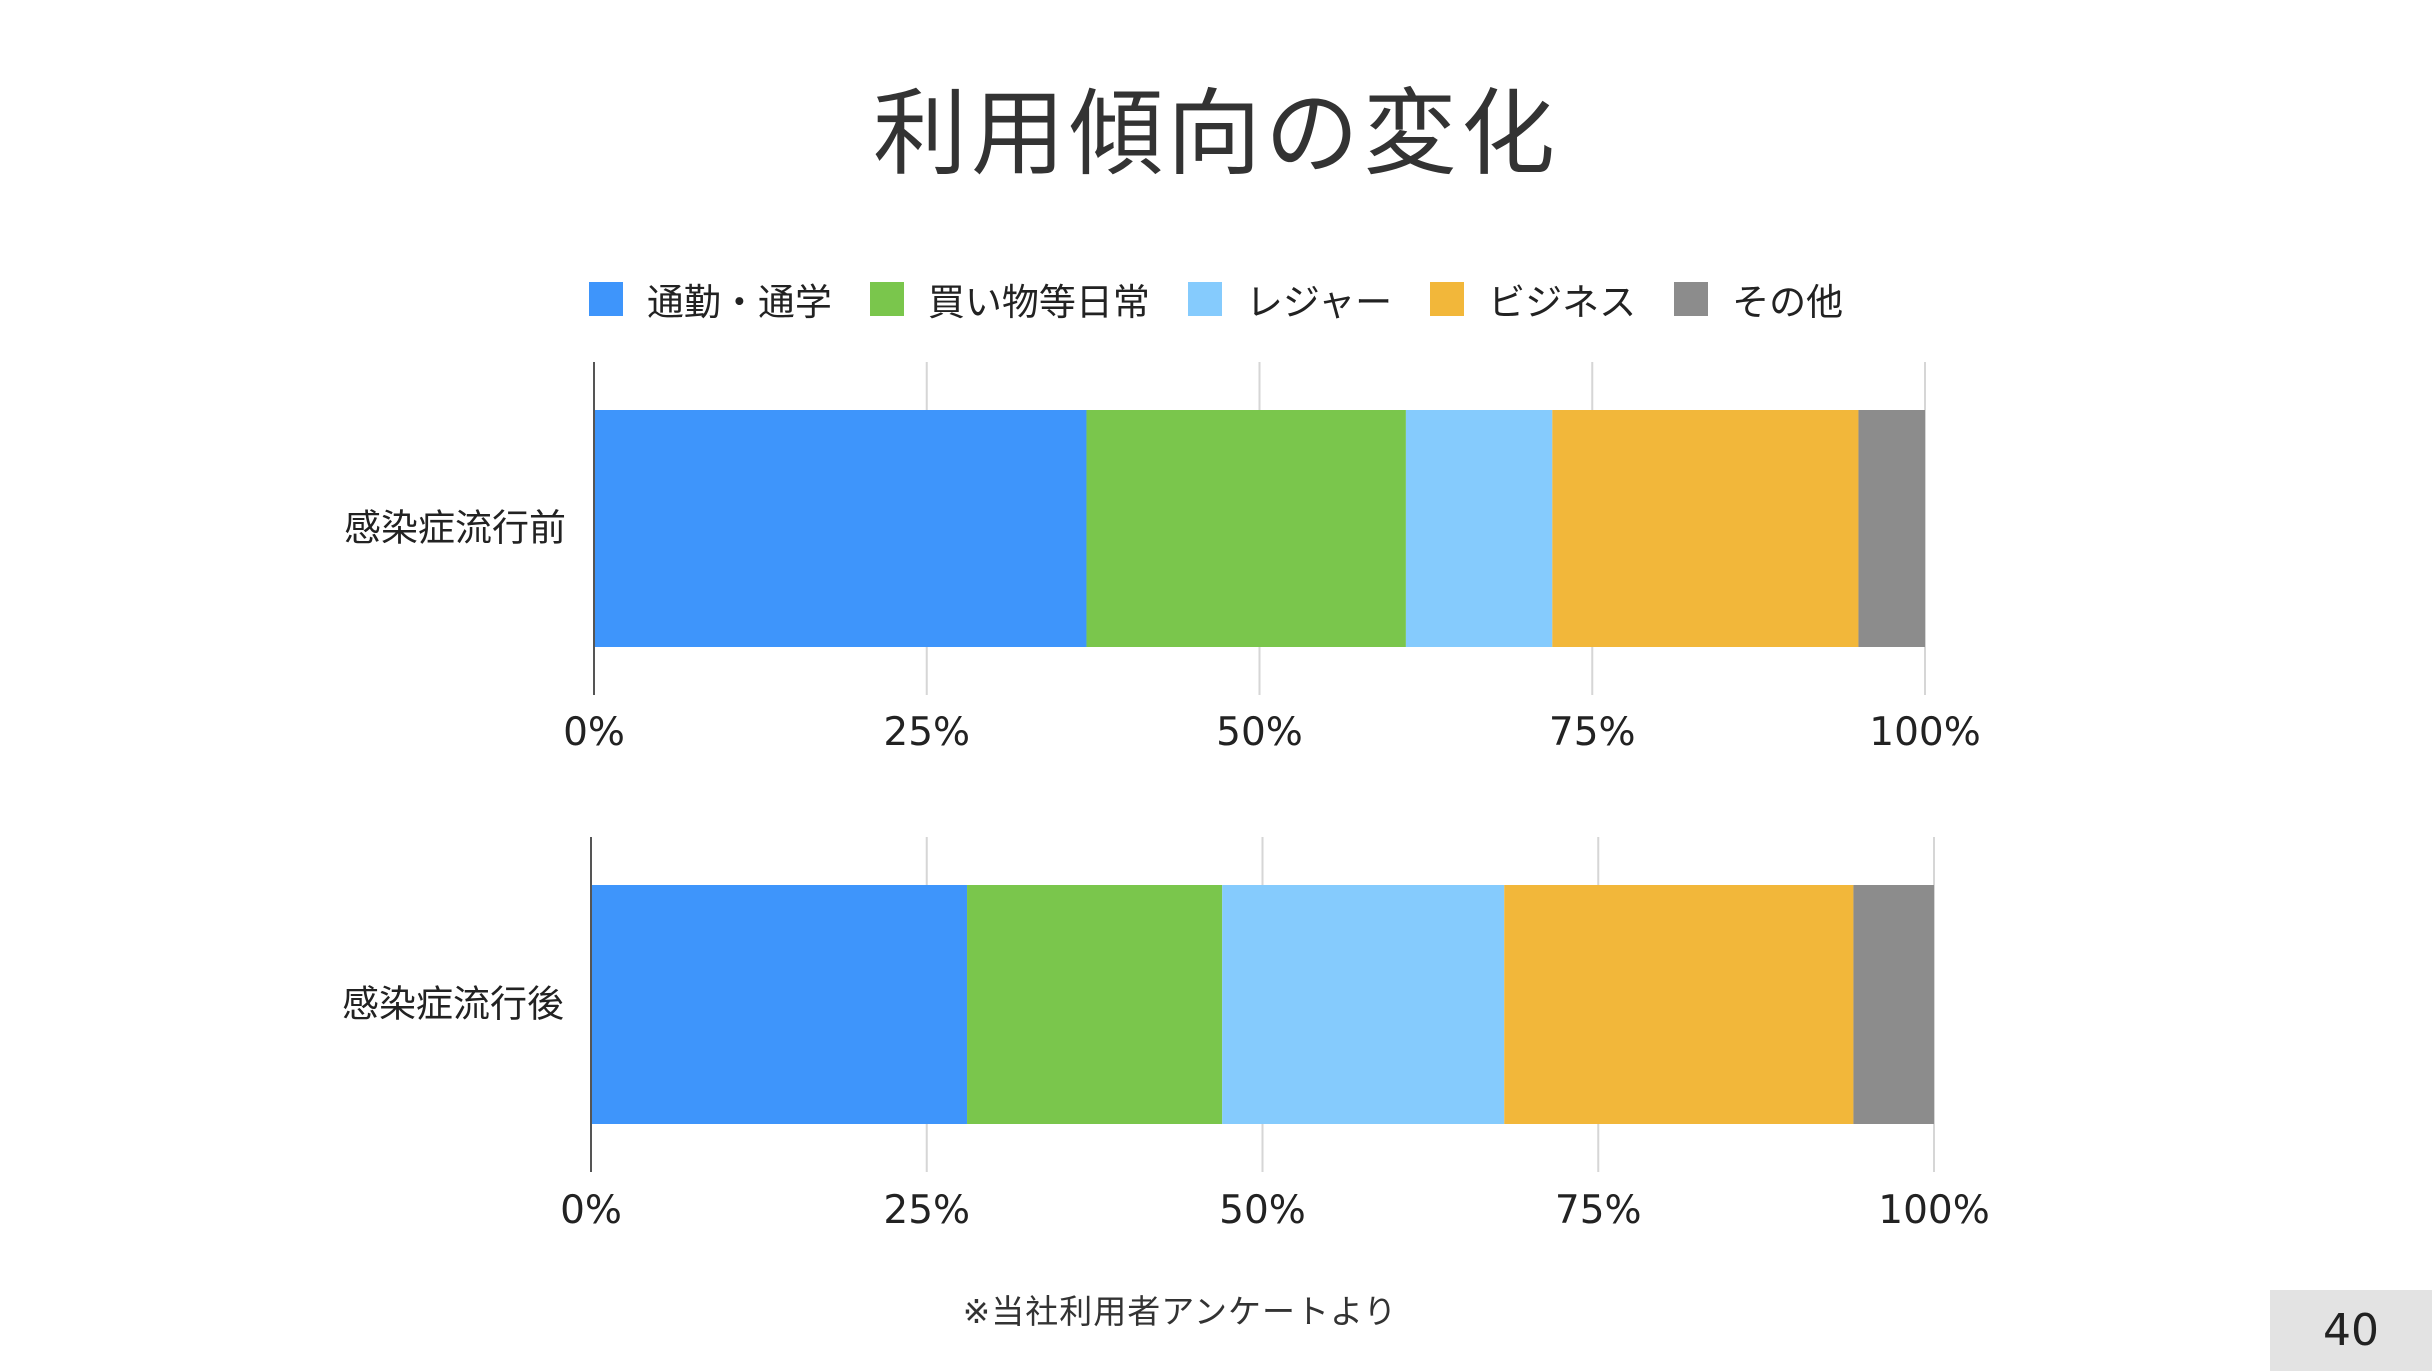 This screenshot has height=1371, width=2432. Describe the element at coordinates (1592, 732) in the screenshot. I see `chart1-tick-label-3: 75%` at that location.